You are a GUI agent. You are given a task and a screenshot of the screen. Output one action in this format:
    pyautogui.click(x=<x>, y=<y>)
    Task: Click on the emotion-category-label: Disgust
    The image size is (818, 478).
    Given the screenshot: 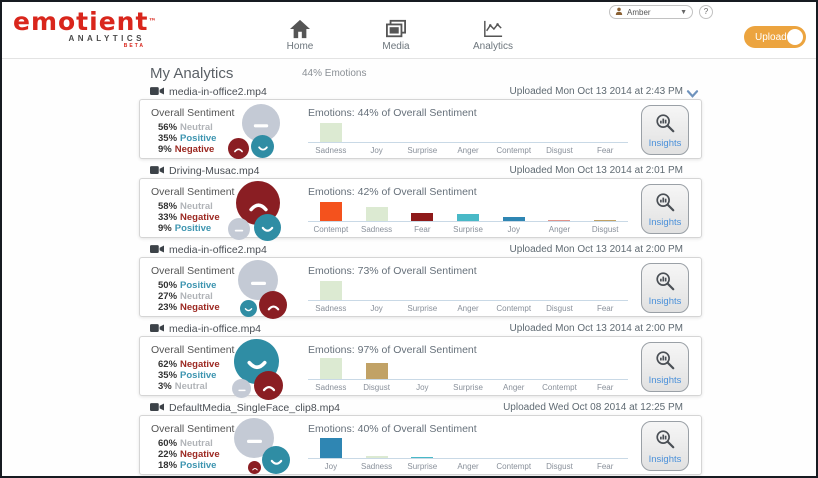 What is the action you would take?
    pyautogui.click(x=559, y=150)
    